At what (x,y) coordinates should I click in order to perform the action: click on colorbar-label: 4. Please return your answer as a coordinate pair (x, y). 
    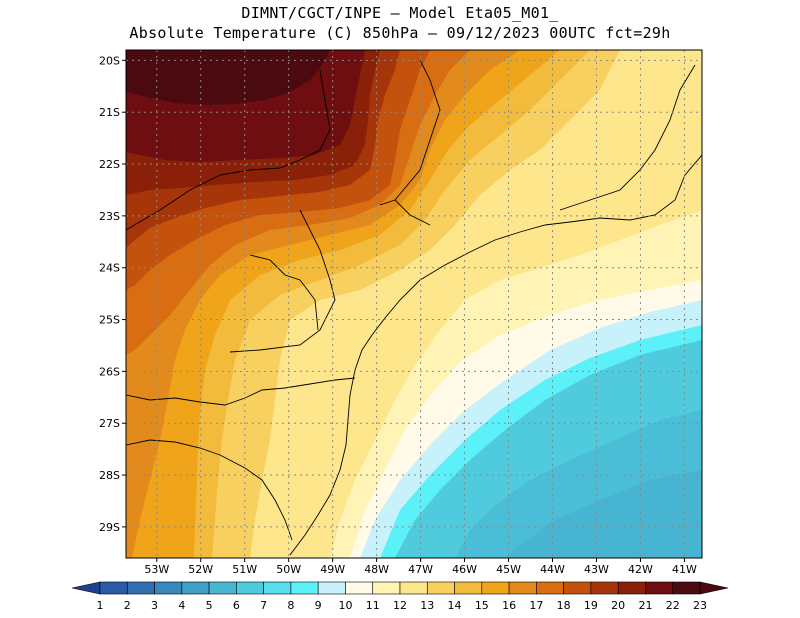
    Looking at the image, I should click on (181, 605).